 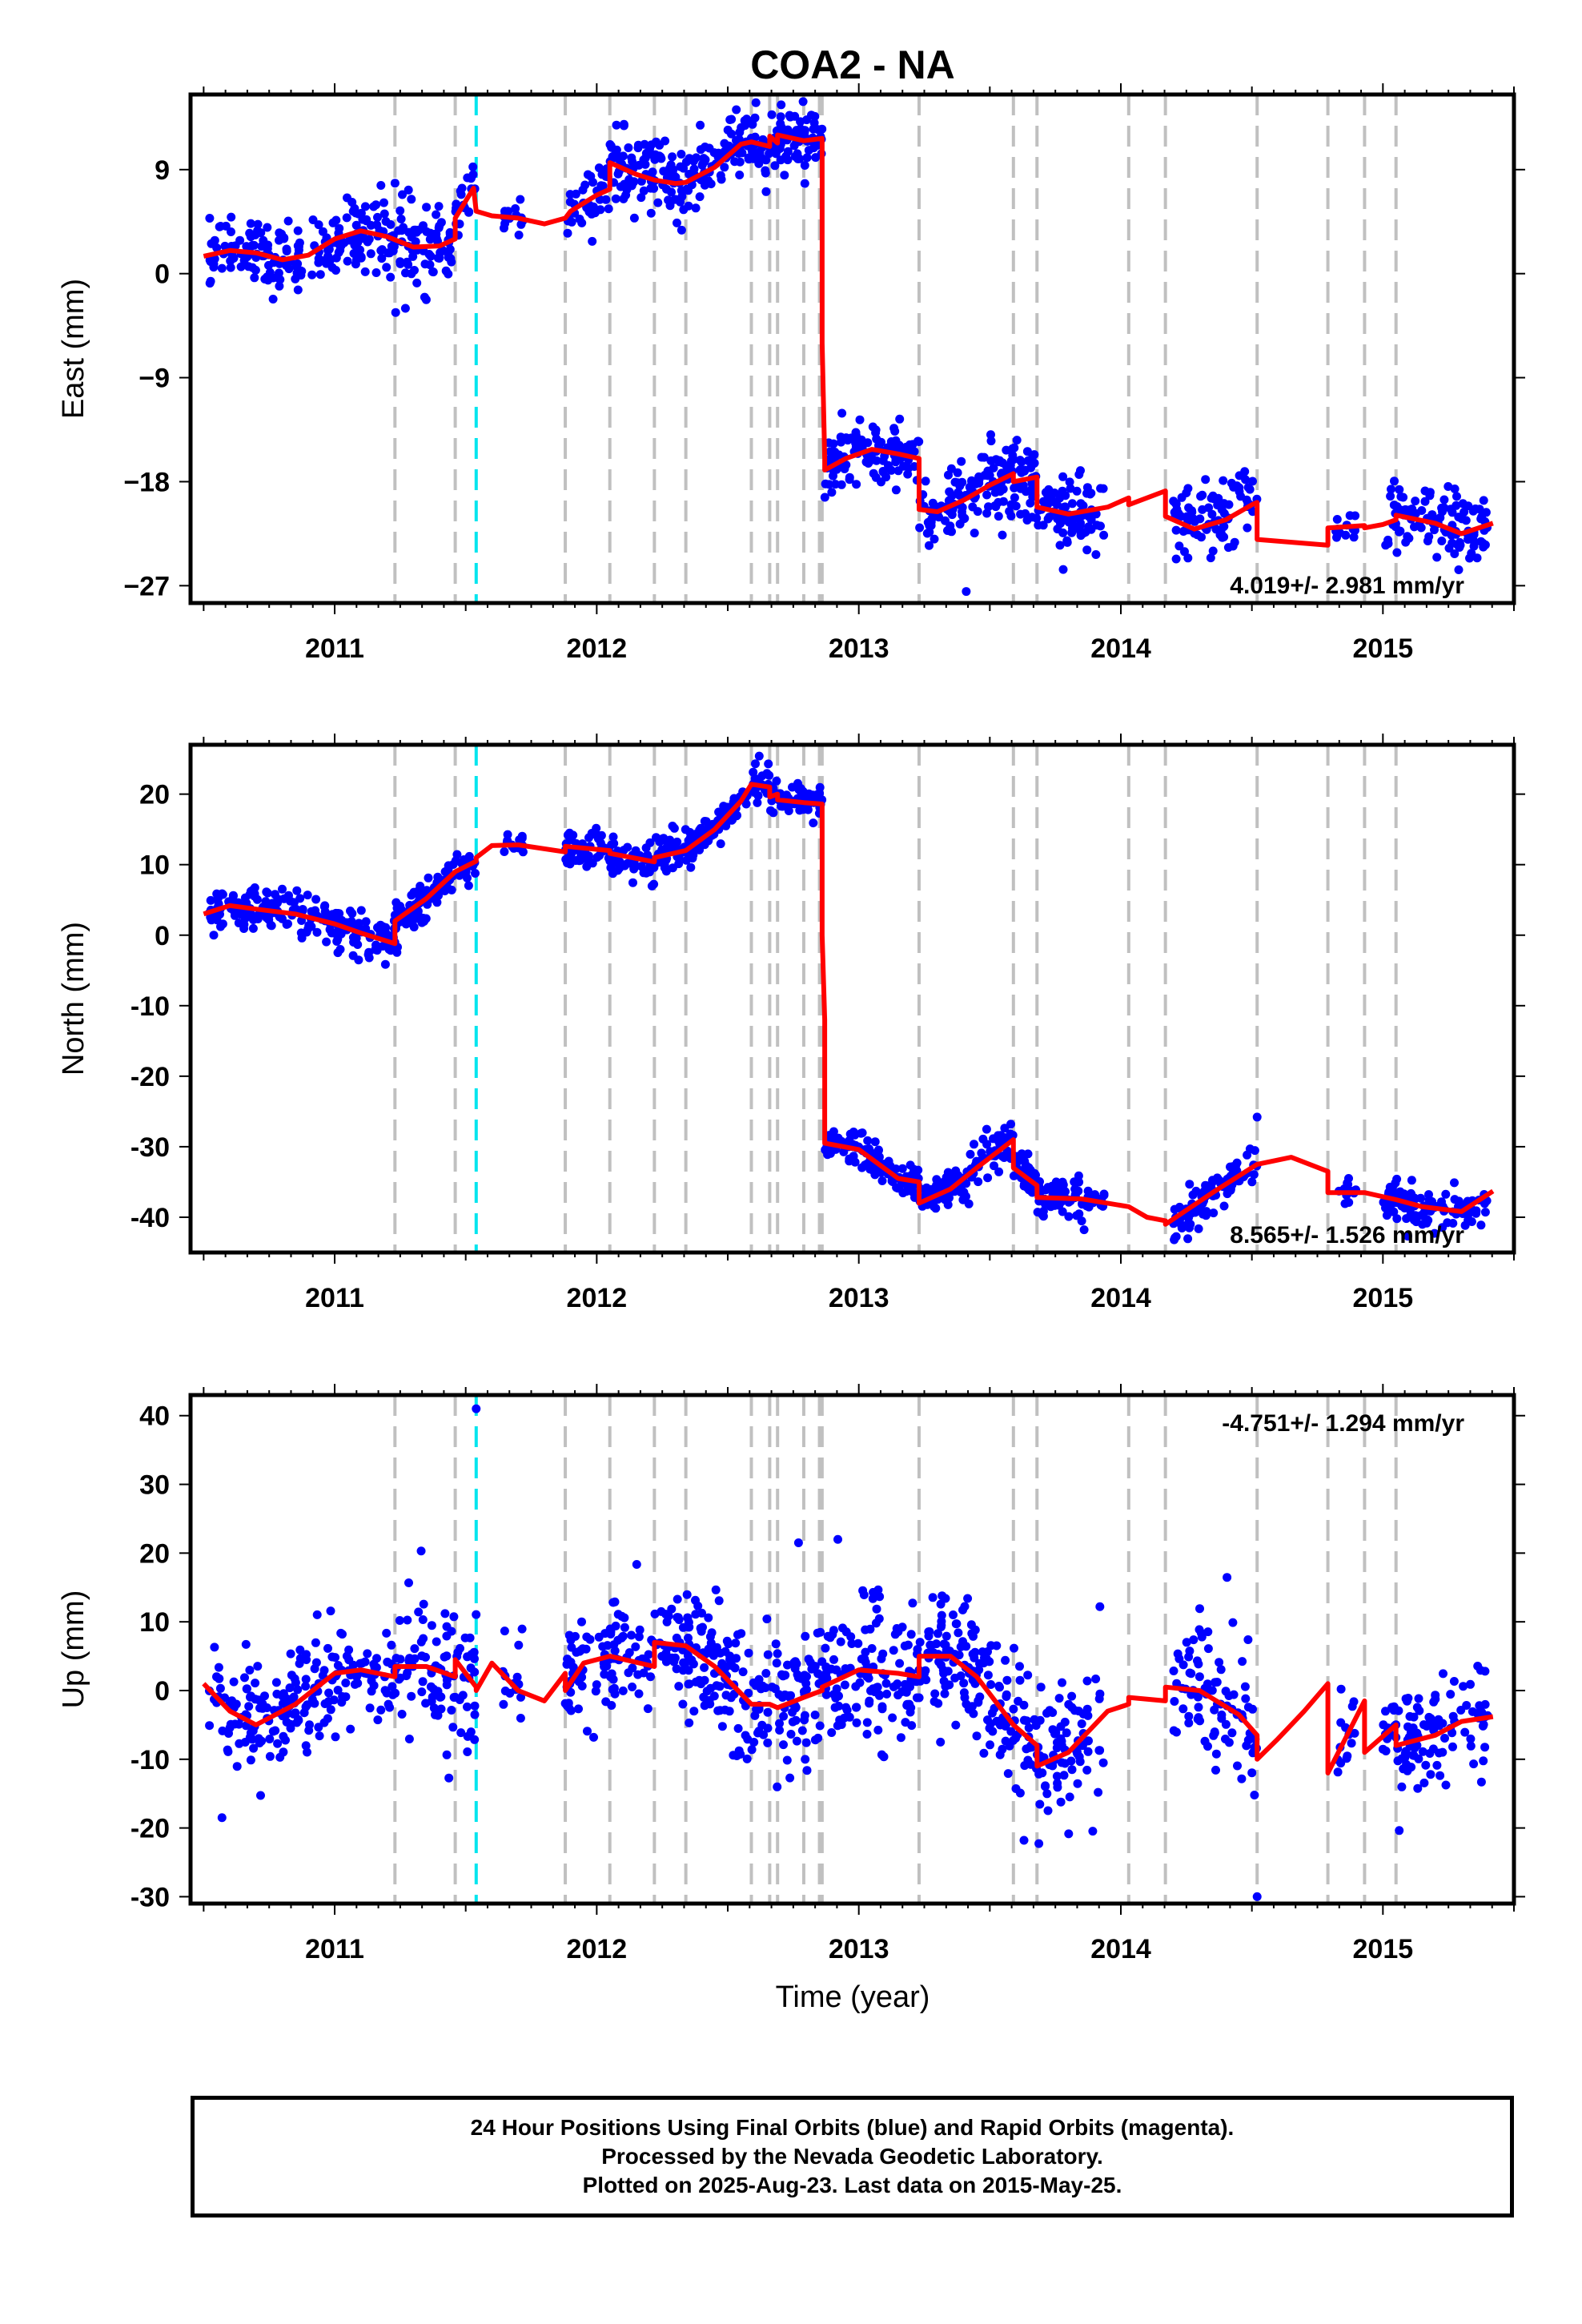 I want to click on x-axis-label: Time (year), so click(x=853, y=1997).